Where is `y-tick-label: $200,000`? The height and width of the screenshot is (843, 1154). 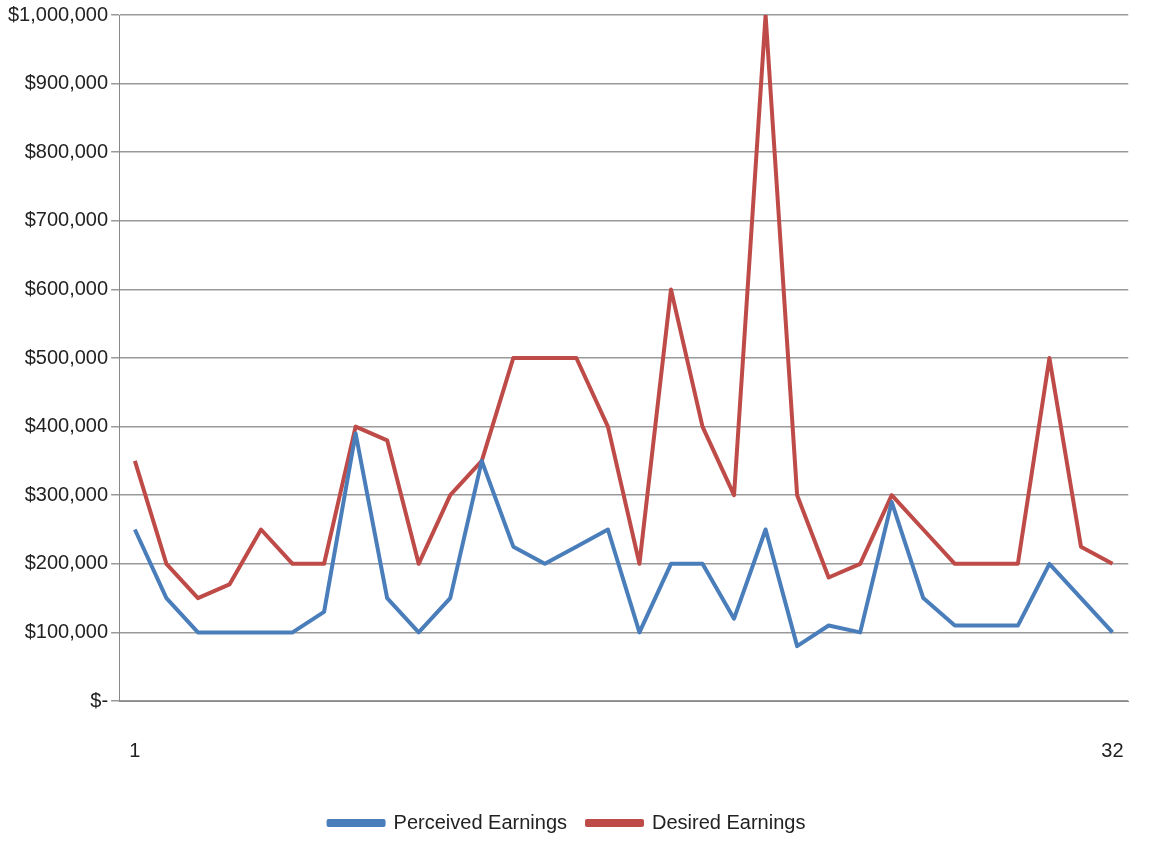
y-tick-label: $200,000 is located at coordinates (66, 562).